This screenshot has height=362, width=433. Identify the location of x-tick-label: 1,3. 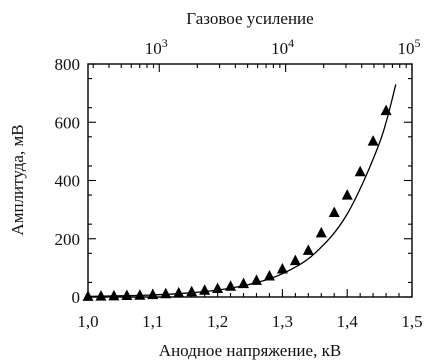
(282, 321).